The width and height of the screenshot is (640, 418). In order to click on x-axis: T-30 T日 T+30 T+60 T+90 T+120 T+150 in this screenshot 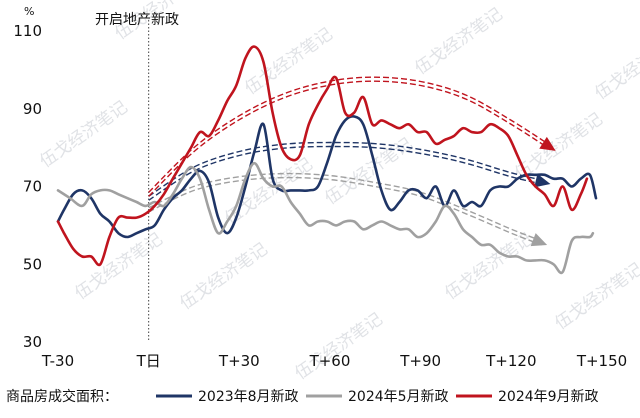, I will do `click(334, 361)`.